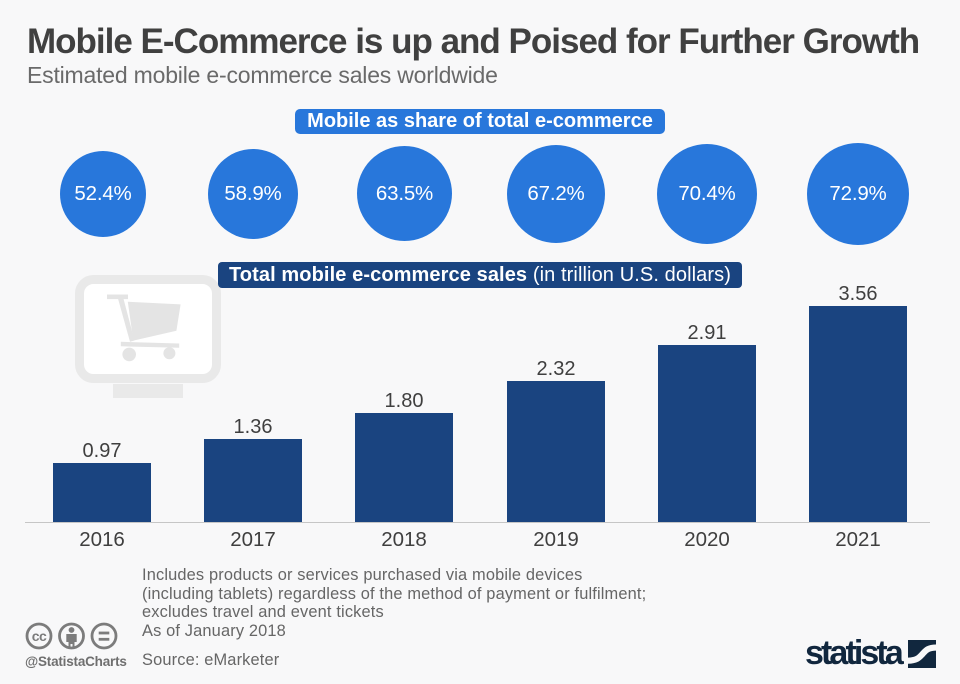  Describe the element at coordinates (39, 636) in the screenshot. I see `svg-text: cc` at that location.